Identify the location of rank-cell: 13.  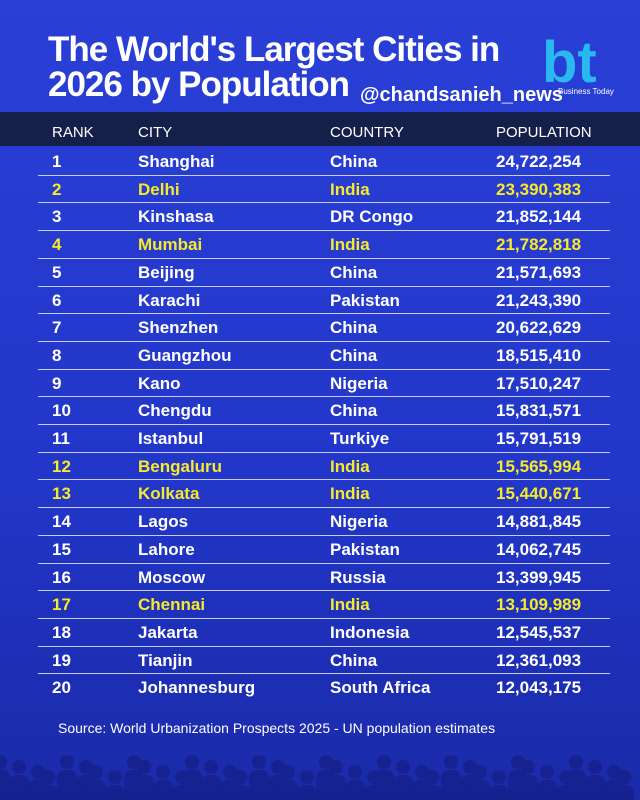
(61, 494).